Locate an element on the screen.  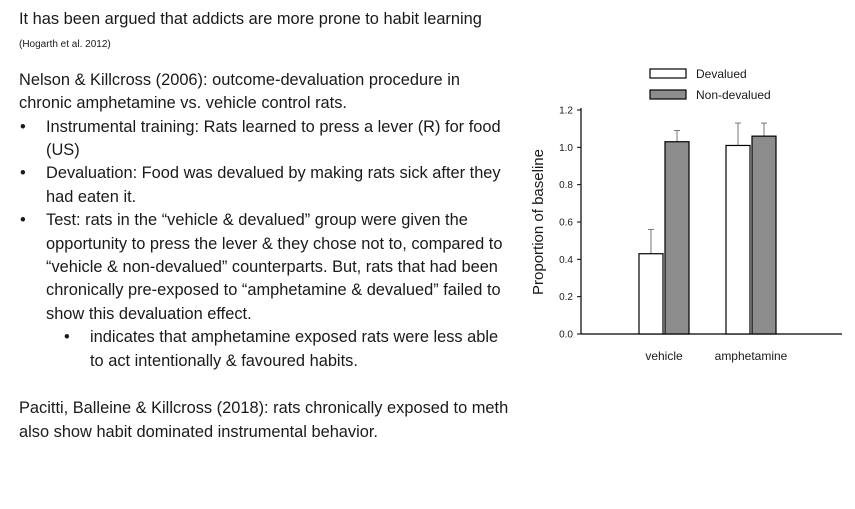
legend-label: Non-devalued is located at coordinates (733, 95).